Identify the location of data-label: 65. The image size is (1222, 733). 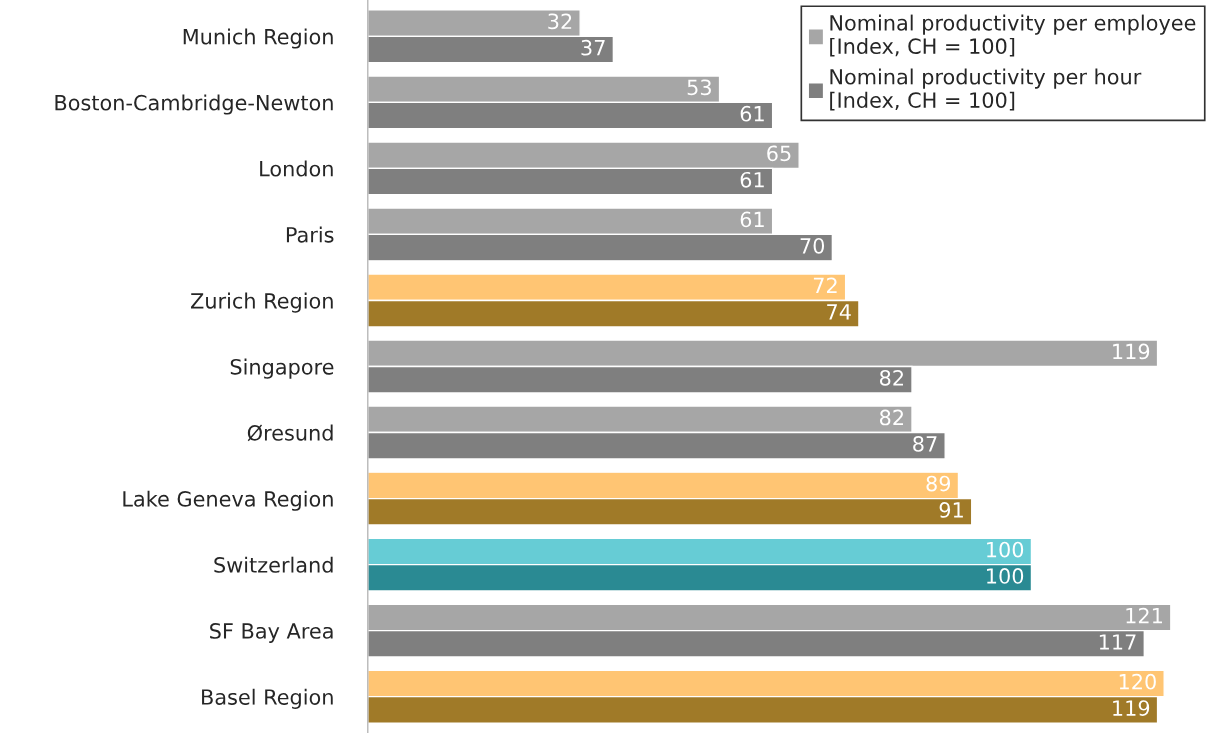
(779, 153).